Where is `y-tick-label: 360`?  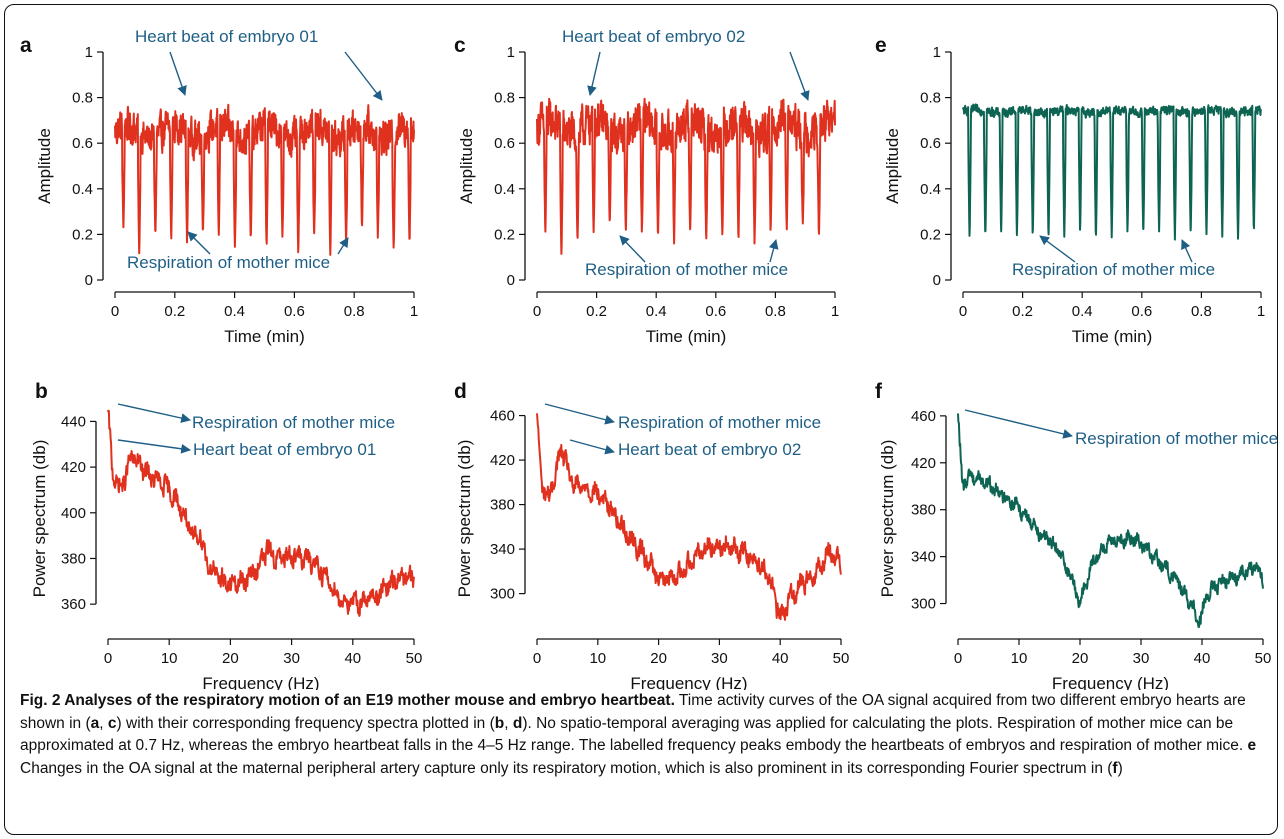 y-tick-label: 360 is located at coordinates (73, 604).